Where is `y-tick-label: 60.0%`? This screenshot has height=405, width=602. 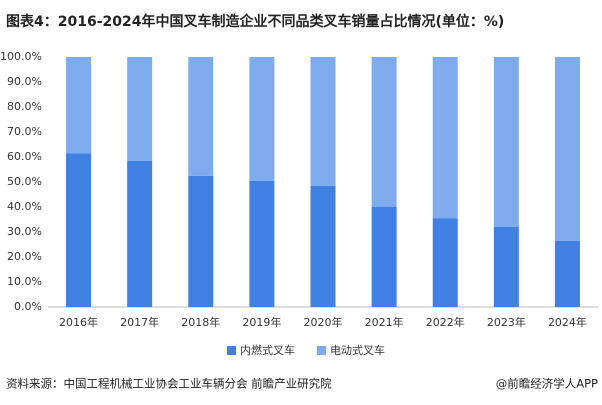 y-tick-label: 60.0% is located at coordinates (24, 156).